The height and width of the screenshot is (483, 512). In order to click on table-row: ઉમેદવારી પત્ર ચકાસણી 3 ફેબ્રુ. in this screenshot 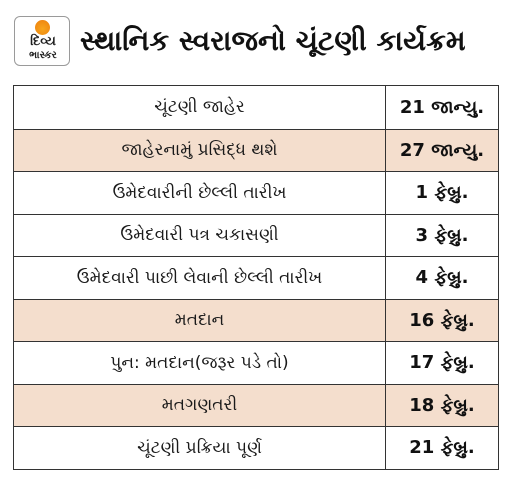, I will do `click(256, 234)`.